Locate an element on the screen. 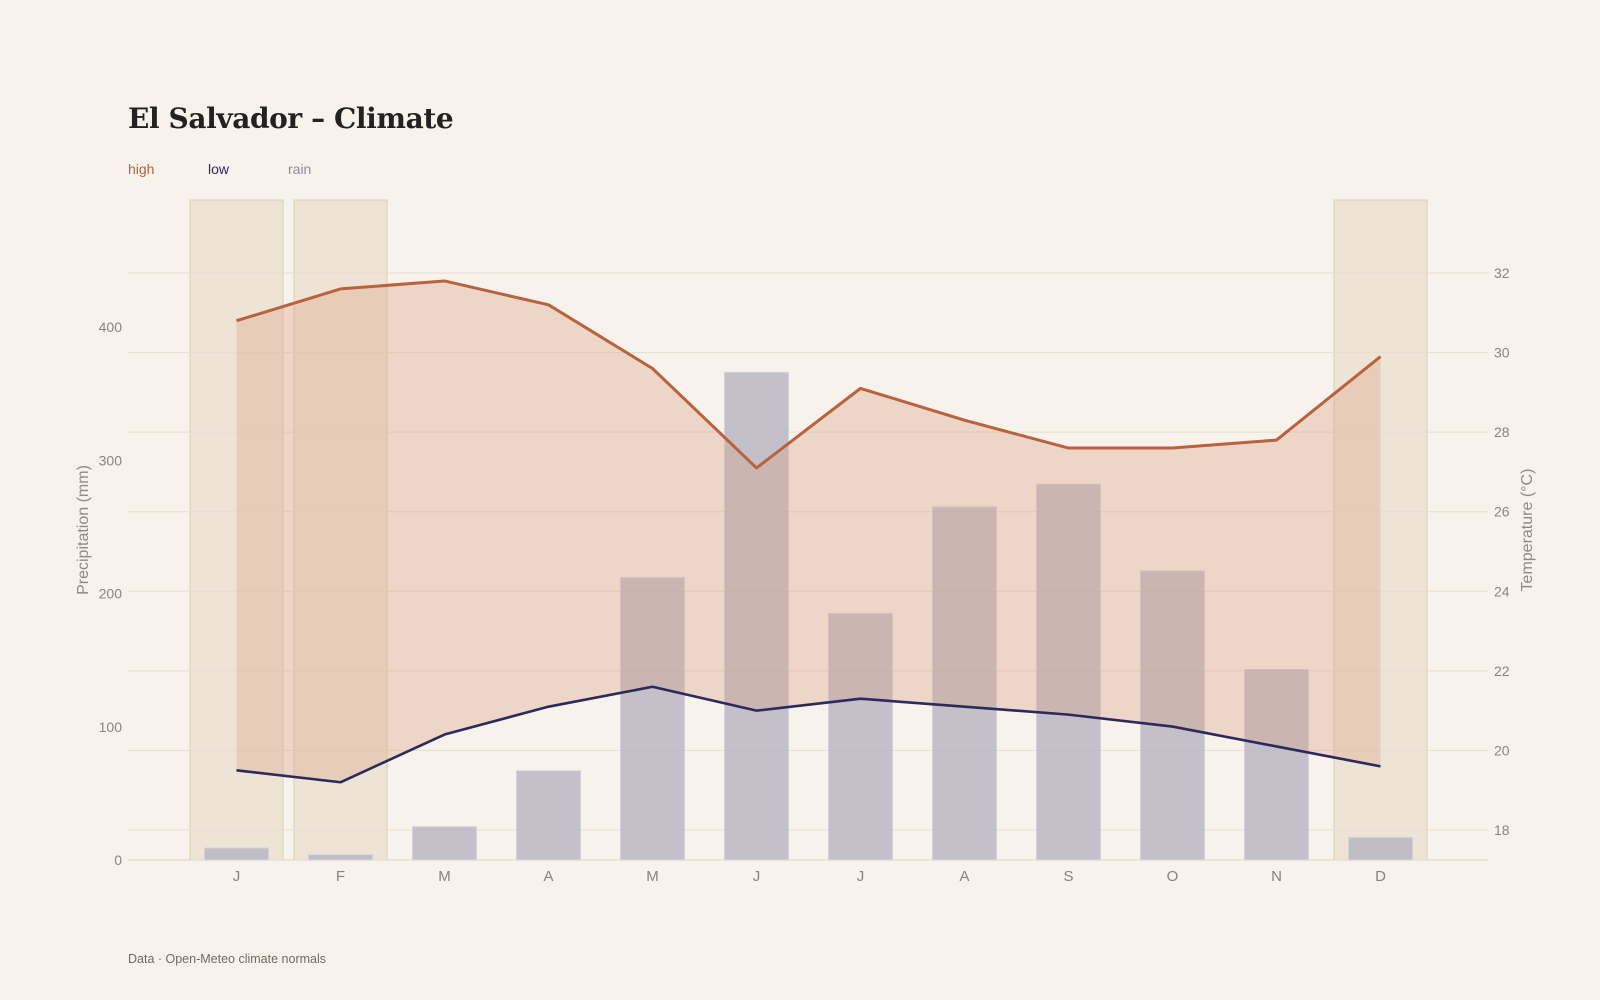  y-right-tick-32: 32 is located at coordinates (1502, 273).